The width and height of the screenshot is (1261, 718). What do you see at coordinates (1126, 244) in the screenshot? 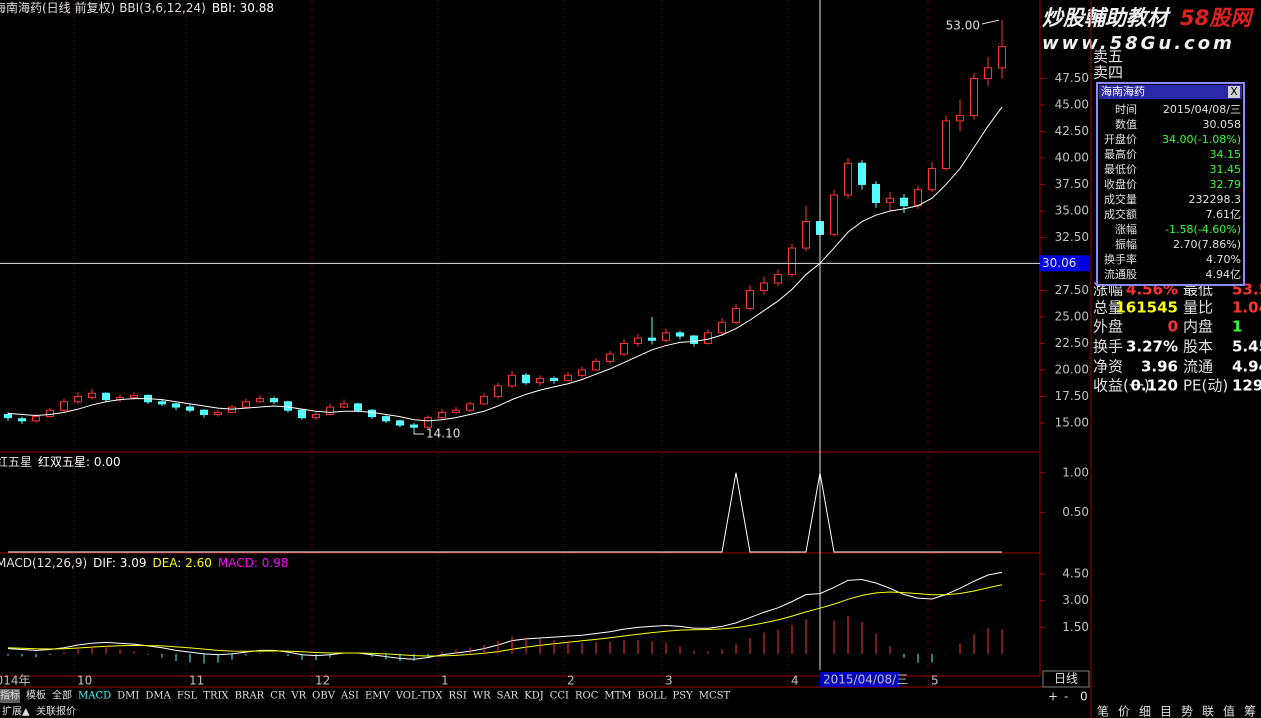
I see `popup-label: 振幅` at bounding box center [1126, 244].